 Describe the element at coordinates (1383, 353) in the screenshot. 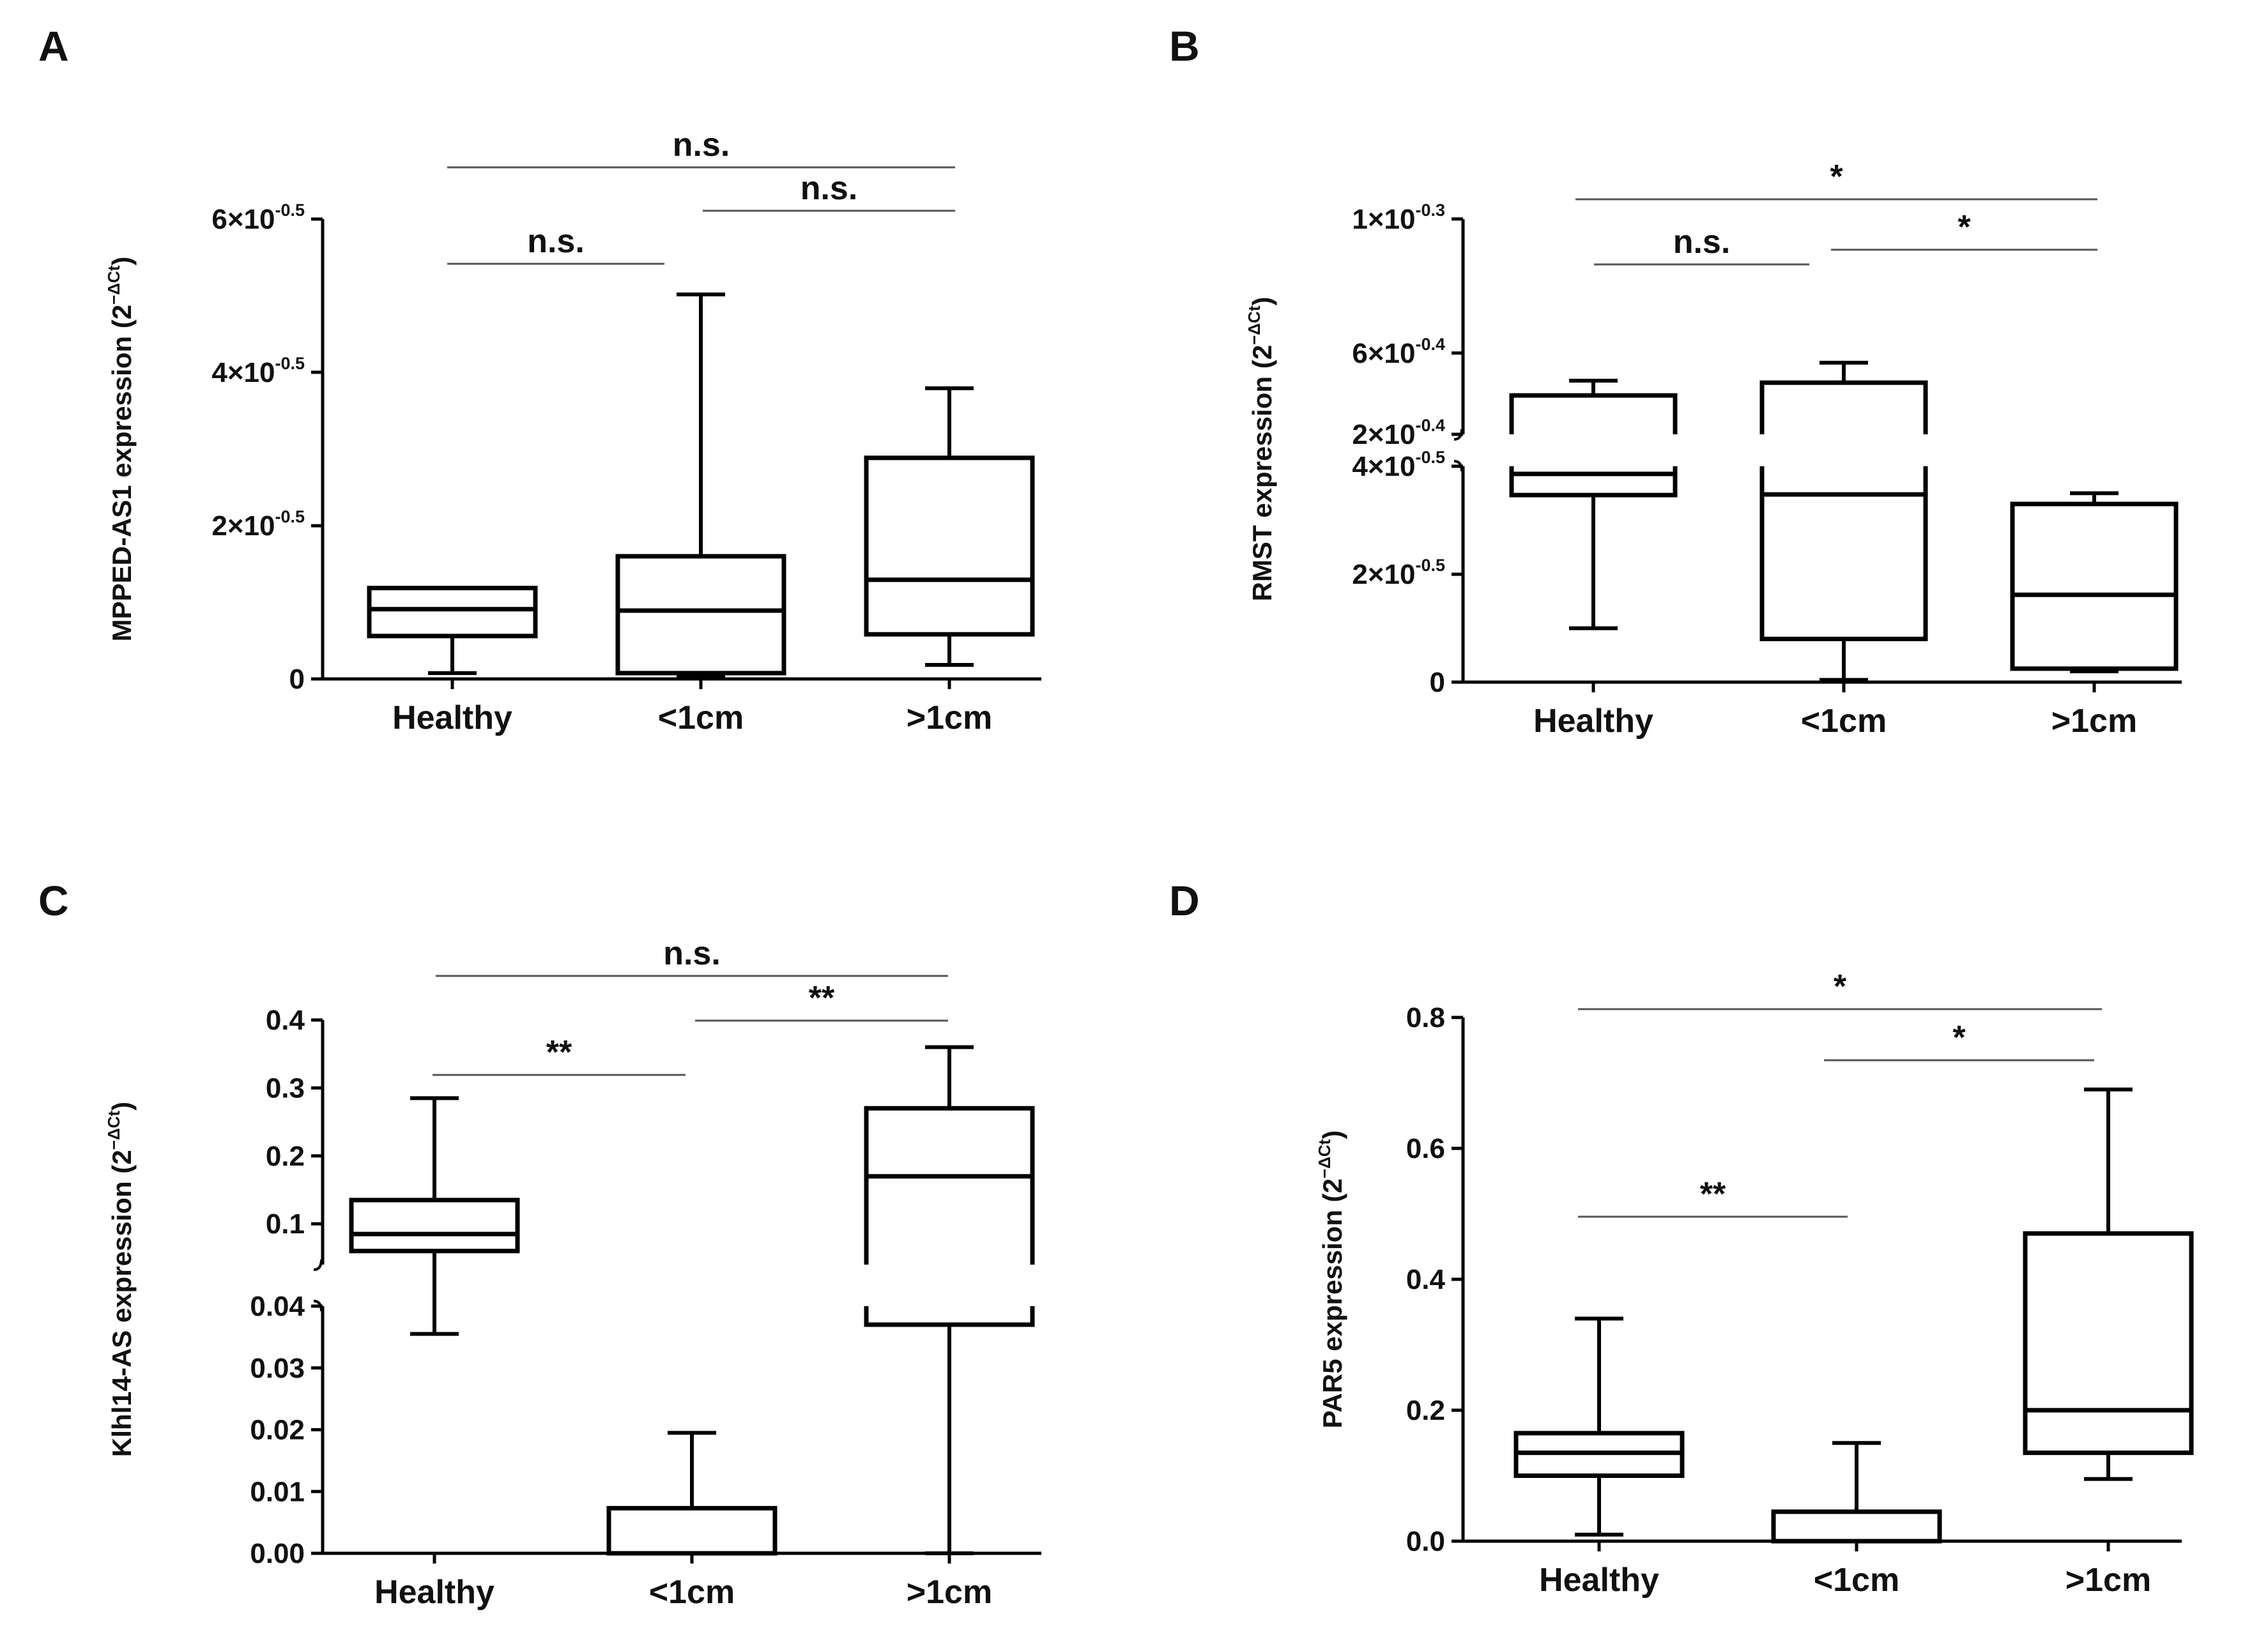

I see `y-tick-label-base: 6×10` at that location.